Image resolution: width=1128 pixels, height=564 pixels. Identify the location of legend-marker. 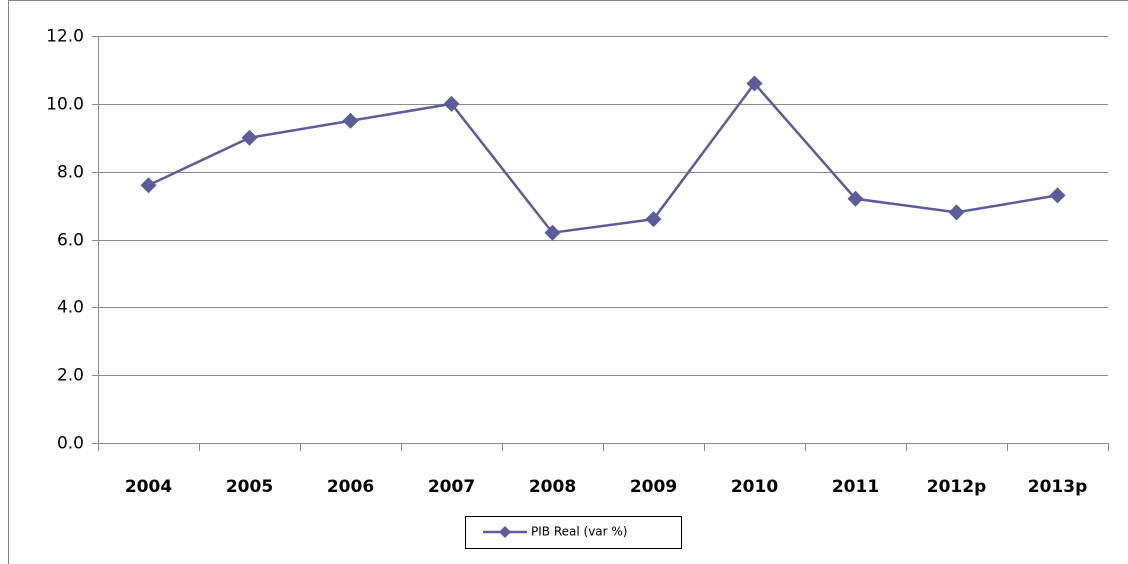
(505, 532).